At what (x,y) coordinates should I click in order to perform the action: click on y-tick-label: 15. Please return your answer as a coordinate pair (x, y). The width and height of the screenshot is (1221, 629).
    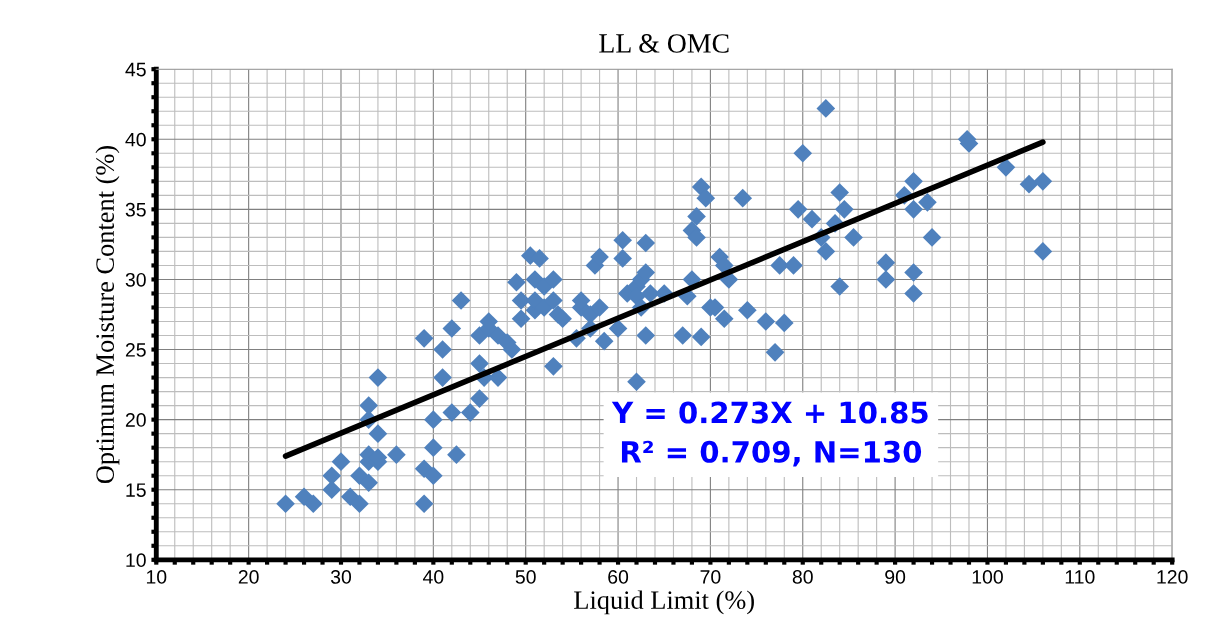
    Looking at the image, I should click on (136, 490).